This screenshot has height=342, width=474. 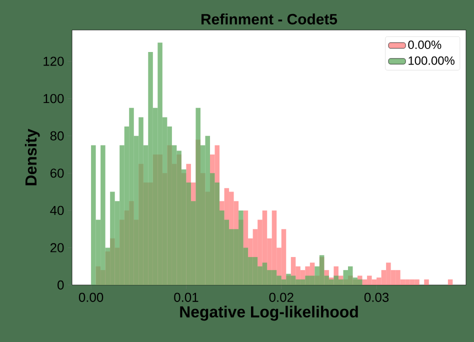 I want to click on x-tick-label: 0.00, so click(x=91, y=297).